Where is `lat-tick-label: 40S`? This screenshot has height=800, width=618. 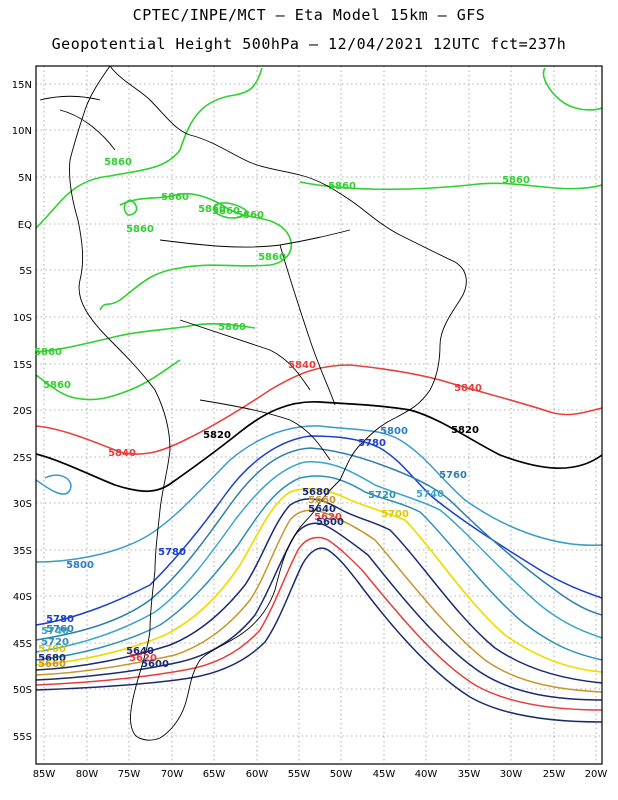
lat-tick-label: 40S is located at coordinates (22, 597).